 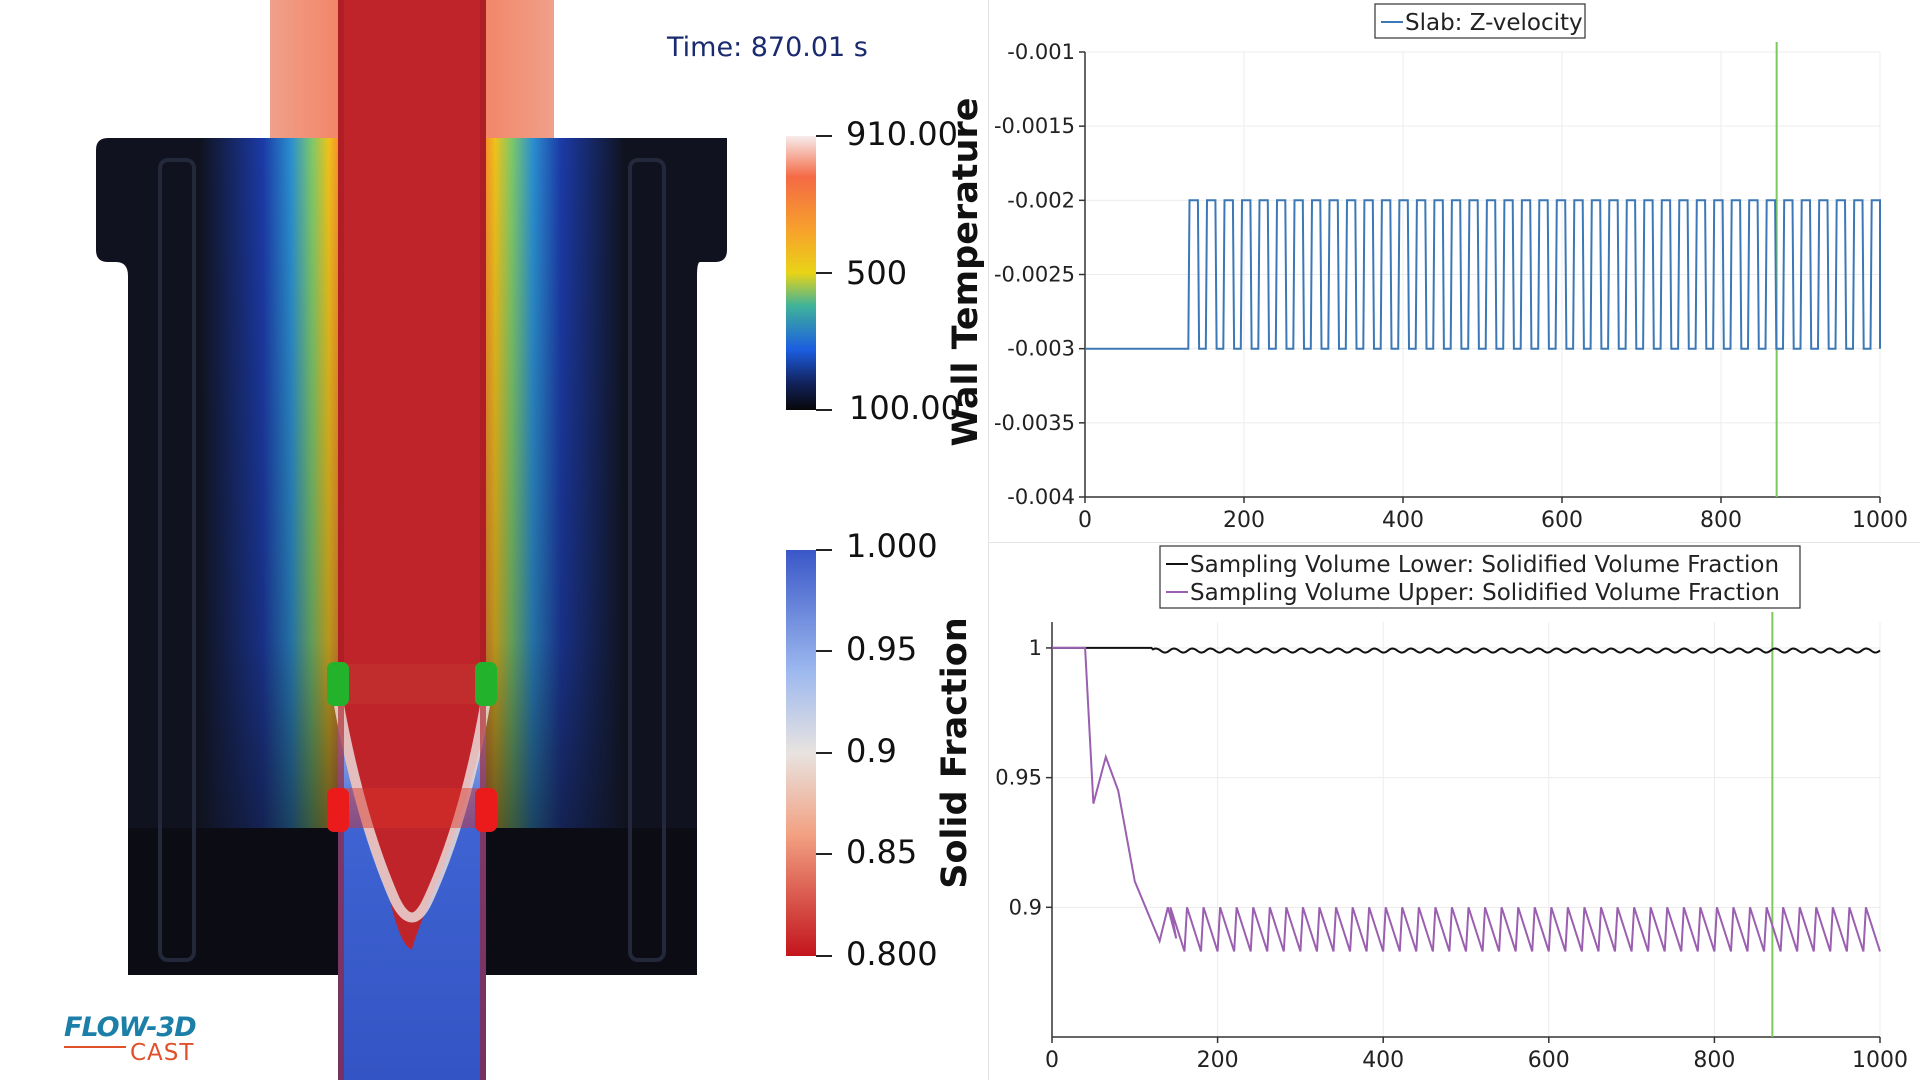 What do you see at coordinates (1034, 423) in the screenshot?
I see `y-tick-label: -0.0035` at bounding box center [1034, 423].